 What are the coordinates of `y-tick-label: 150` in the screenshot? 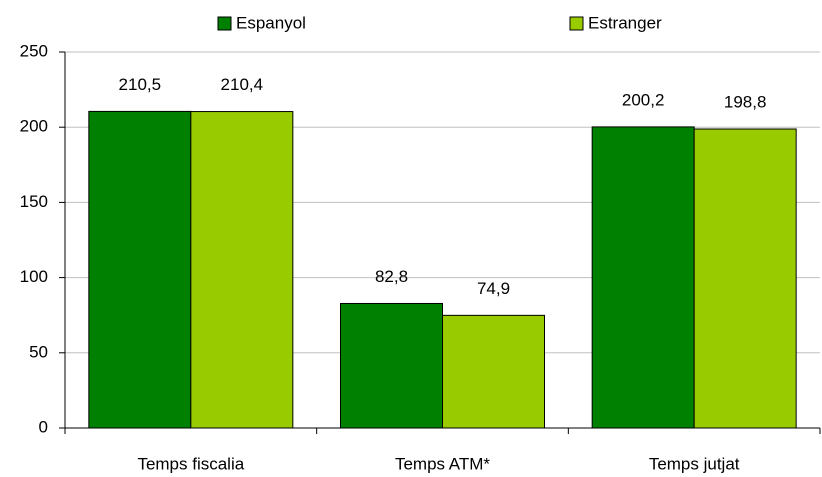 It's located at (34, 201).